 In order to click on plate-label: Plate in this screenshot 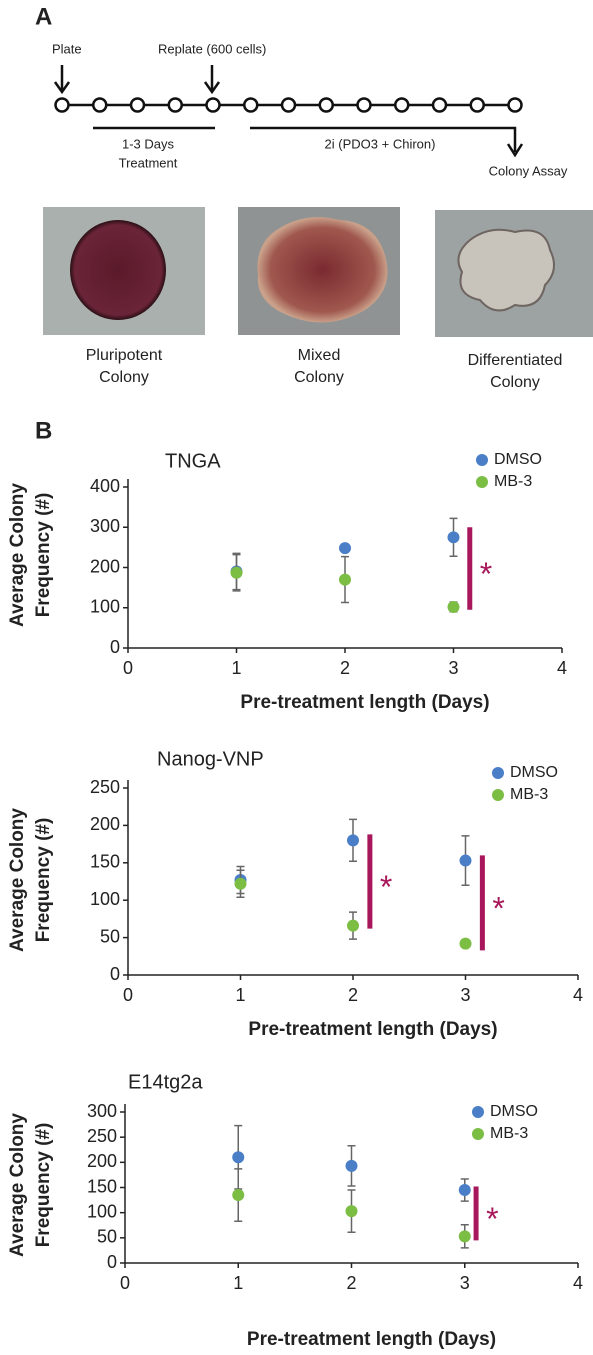, I will do `click(67, 48)`.